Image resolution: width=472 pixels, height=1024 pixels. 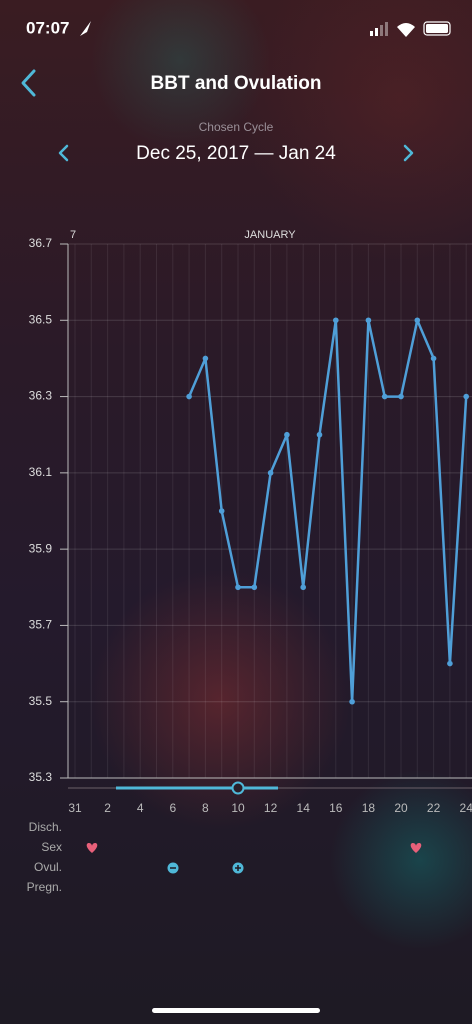 What do you see at coordinates (236, 83) in the screenshot?
I see `screen-title: BBT and Ovulation` at bounding box center [236, 83].